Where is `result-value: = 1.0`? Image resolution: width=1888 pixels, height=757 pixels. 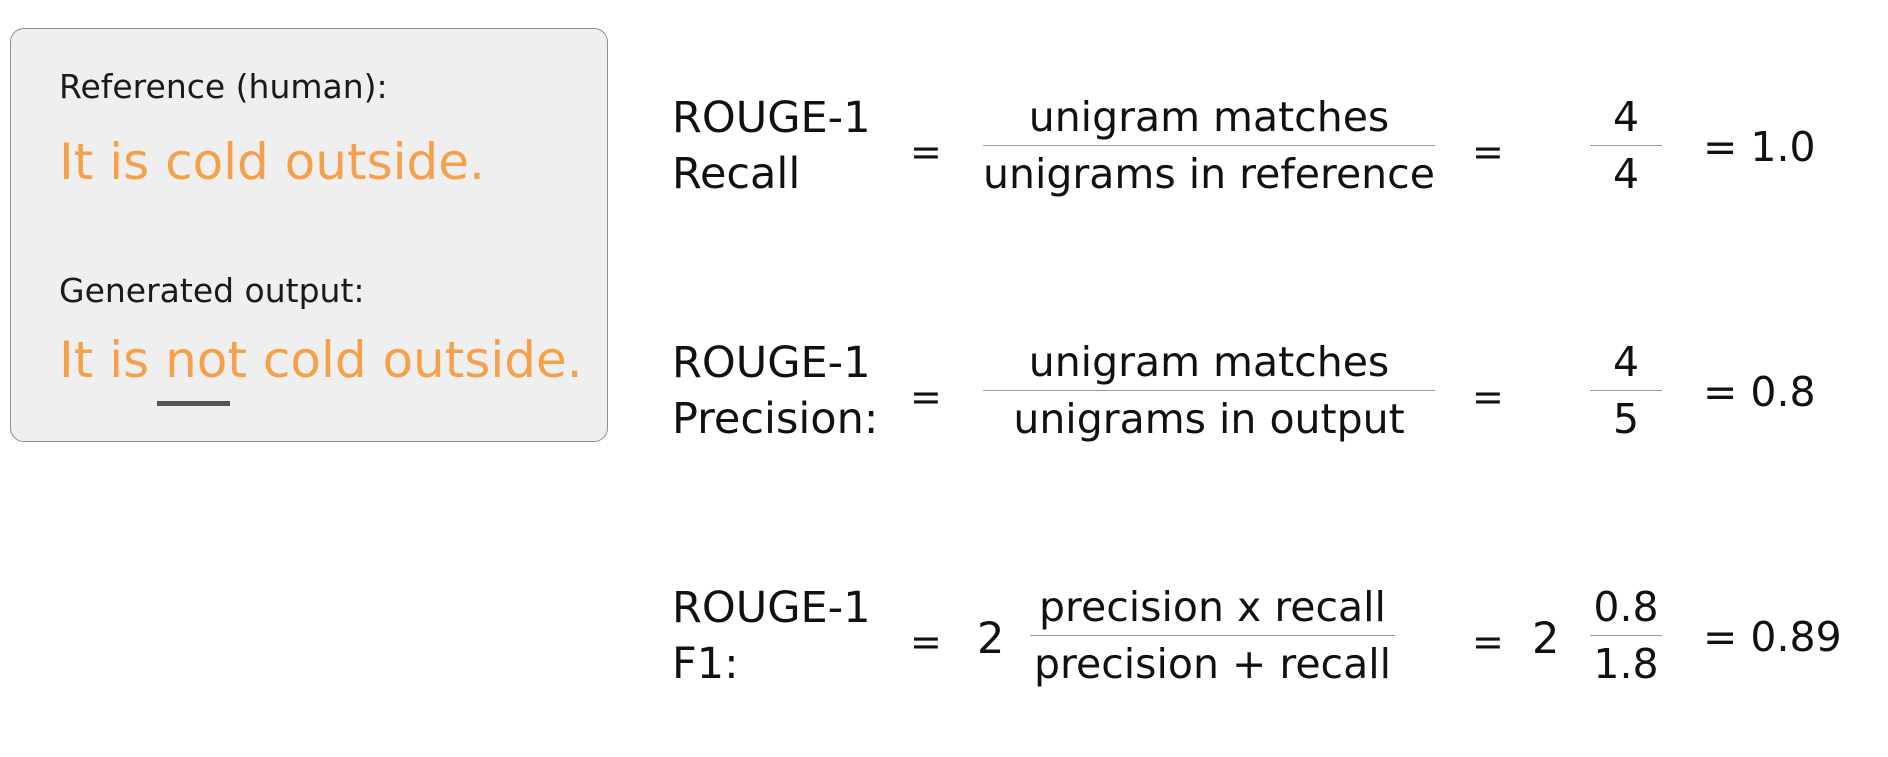
result-value: = 1.0 is located at coordinates (1759, 147).